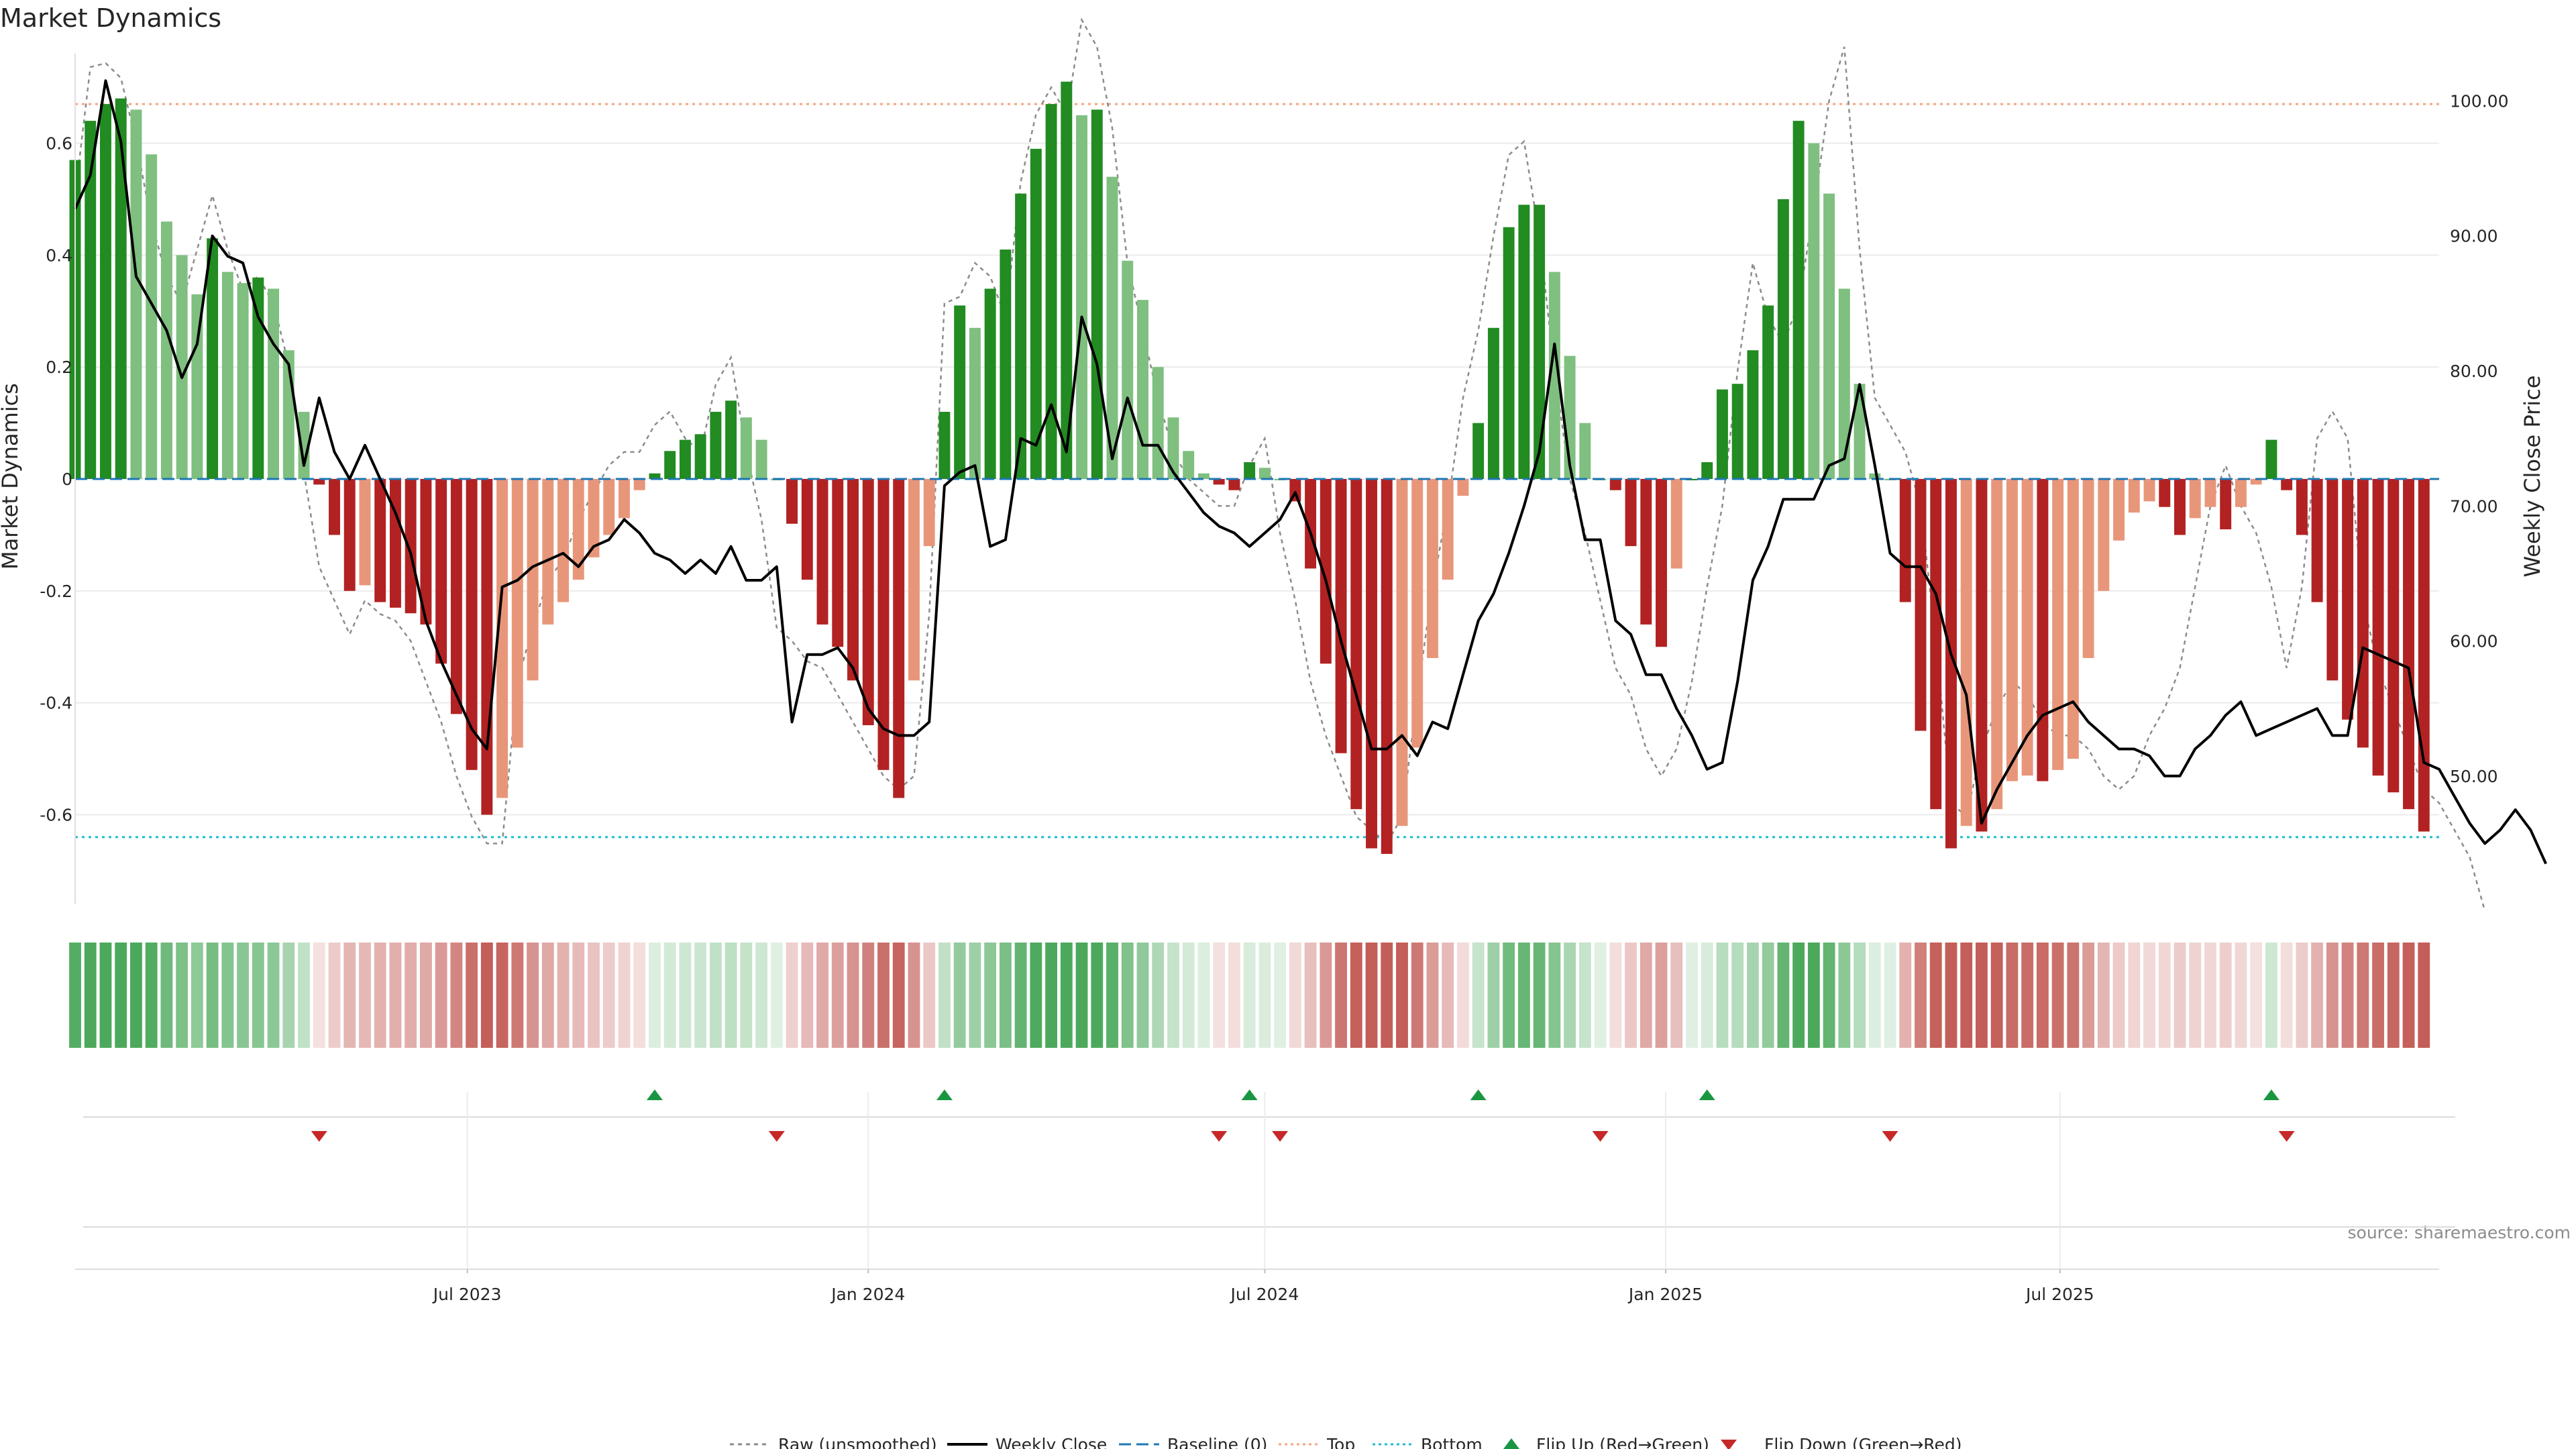  What do you see at coordinates (1051, 1442) in the screenshot?
I see `legend-close-label: Weekly Close` at bounding box center [1051, 1442].